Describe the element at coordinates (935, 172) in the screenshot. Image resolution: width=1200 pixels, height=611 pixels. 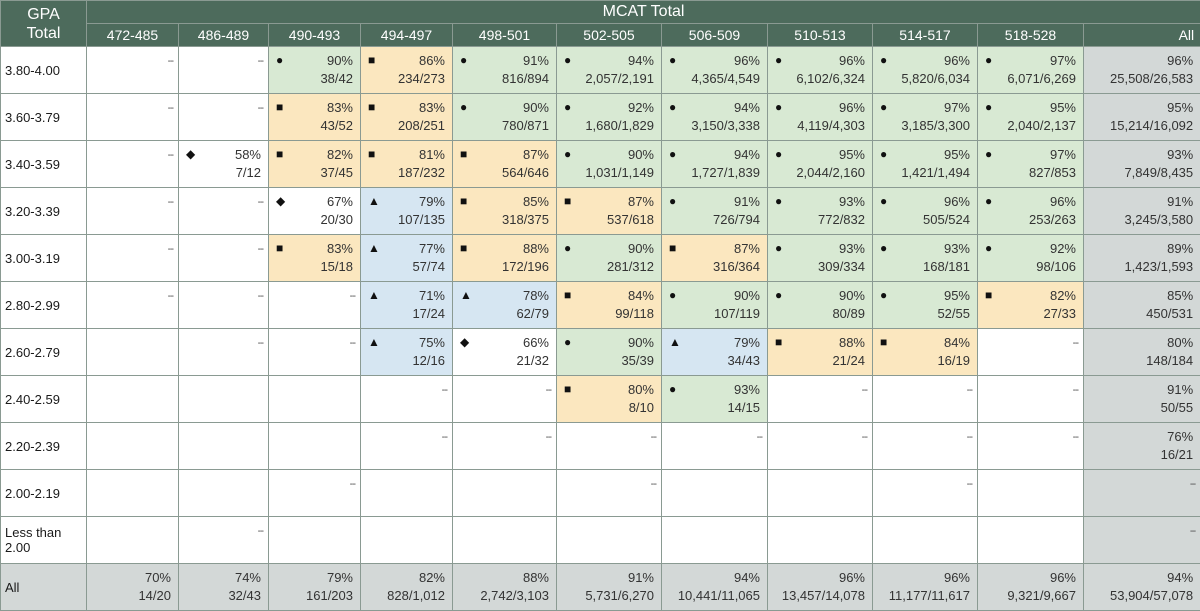
I see `acceptance-count: 1,421/1,494` at that location.